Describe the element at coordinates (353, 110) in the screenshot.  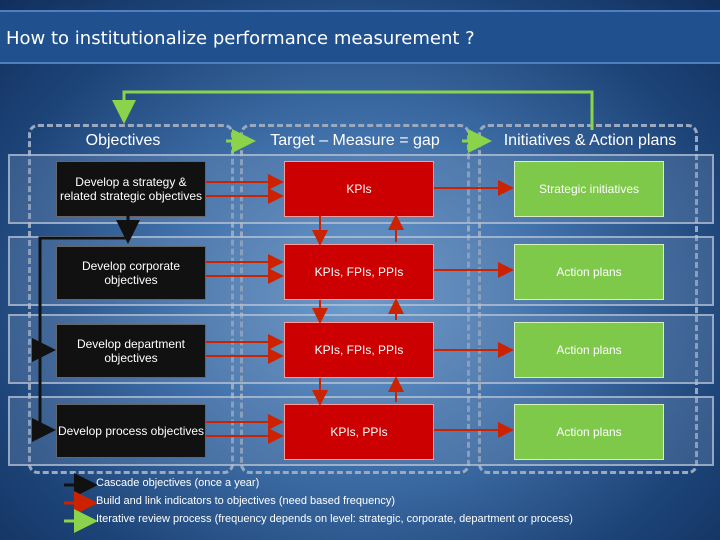
I see `review-loop-arrow` at that location.